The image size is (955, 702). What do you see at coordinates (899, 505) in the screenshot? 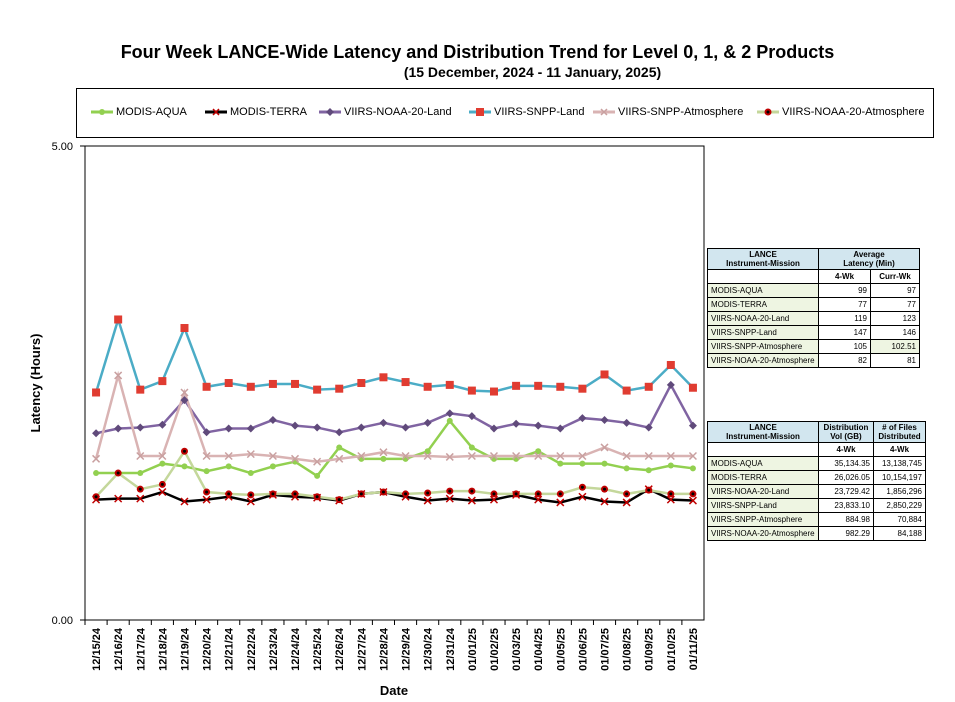
I see `table-cell-value: 2,850,229` at bounding box center [899, 505].